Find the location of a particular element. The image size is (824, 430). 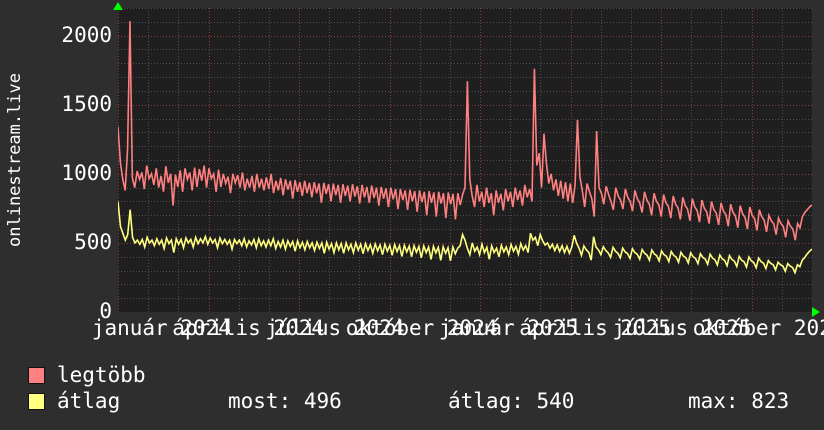

y-tick-label: 2000 is located at coordinates (86, 34).